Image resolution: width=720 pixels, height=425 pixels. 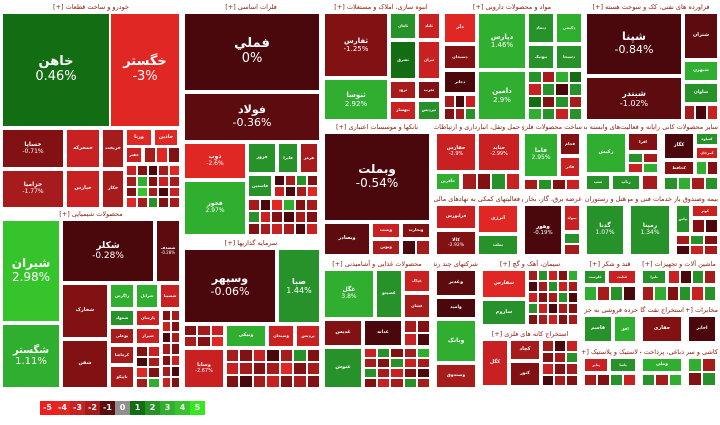 I want to click on sector-header-khodro: خودرو و ساخت قطعات [+], so click(x=91, y=7).